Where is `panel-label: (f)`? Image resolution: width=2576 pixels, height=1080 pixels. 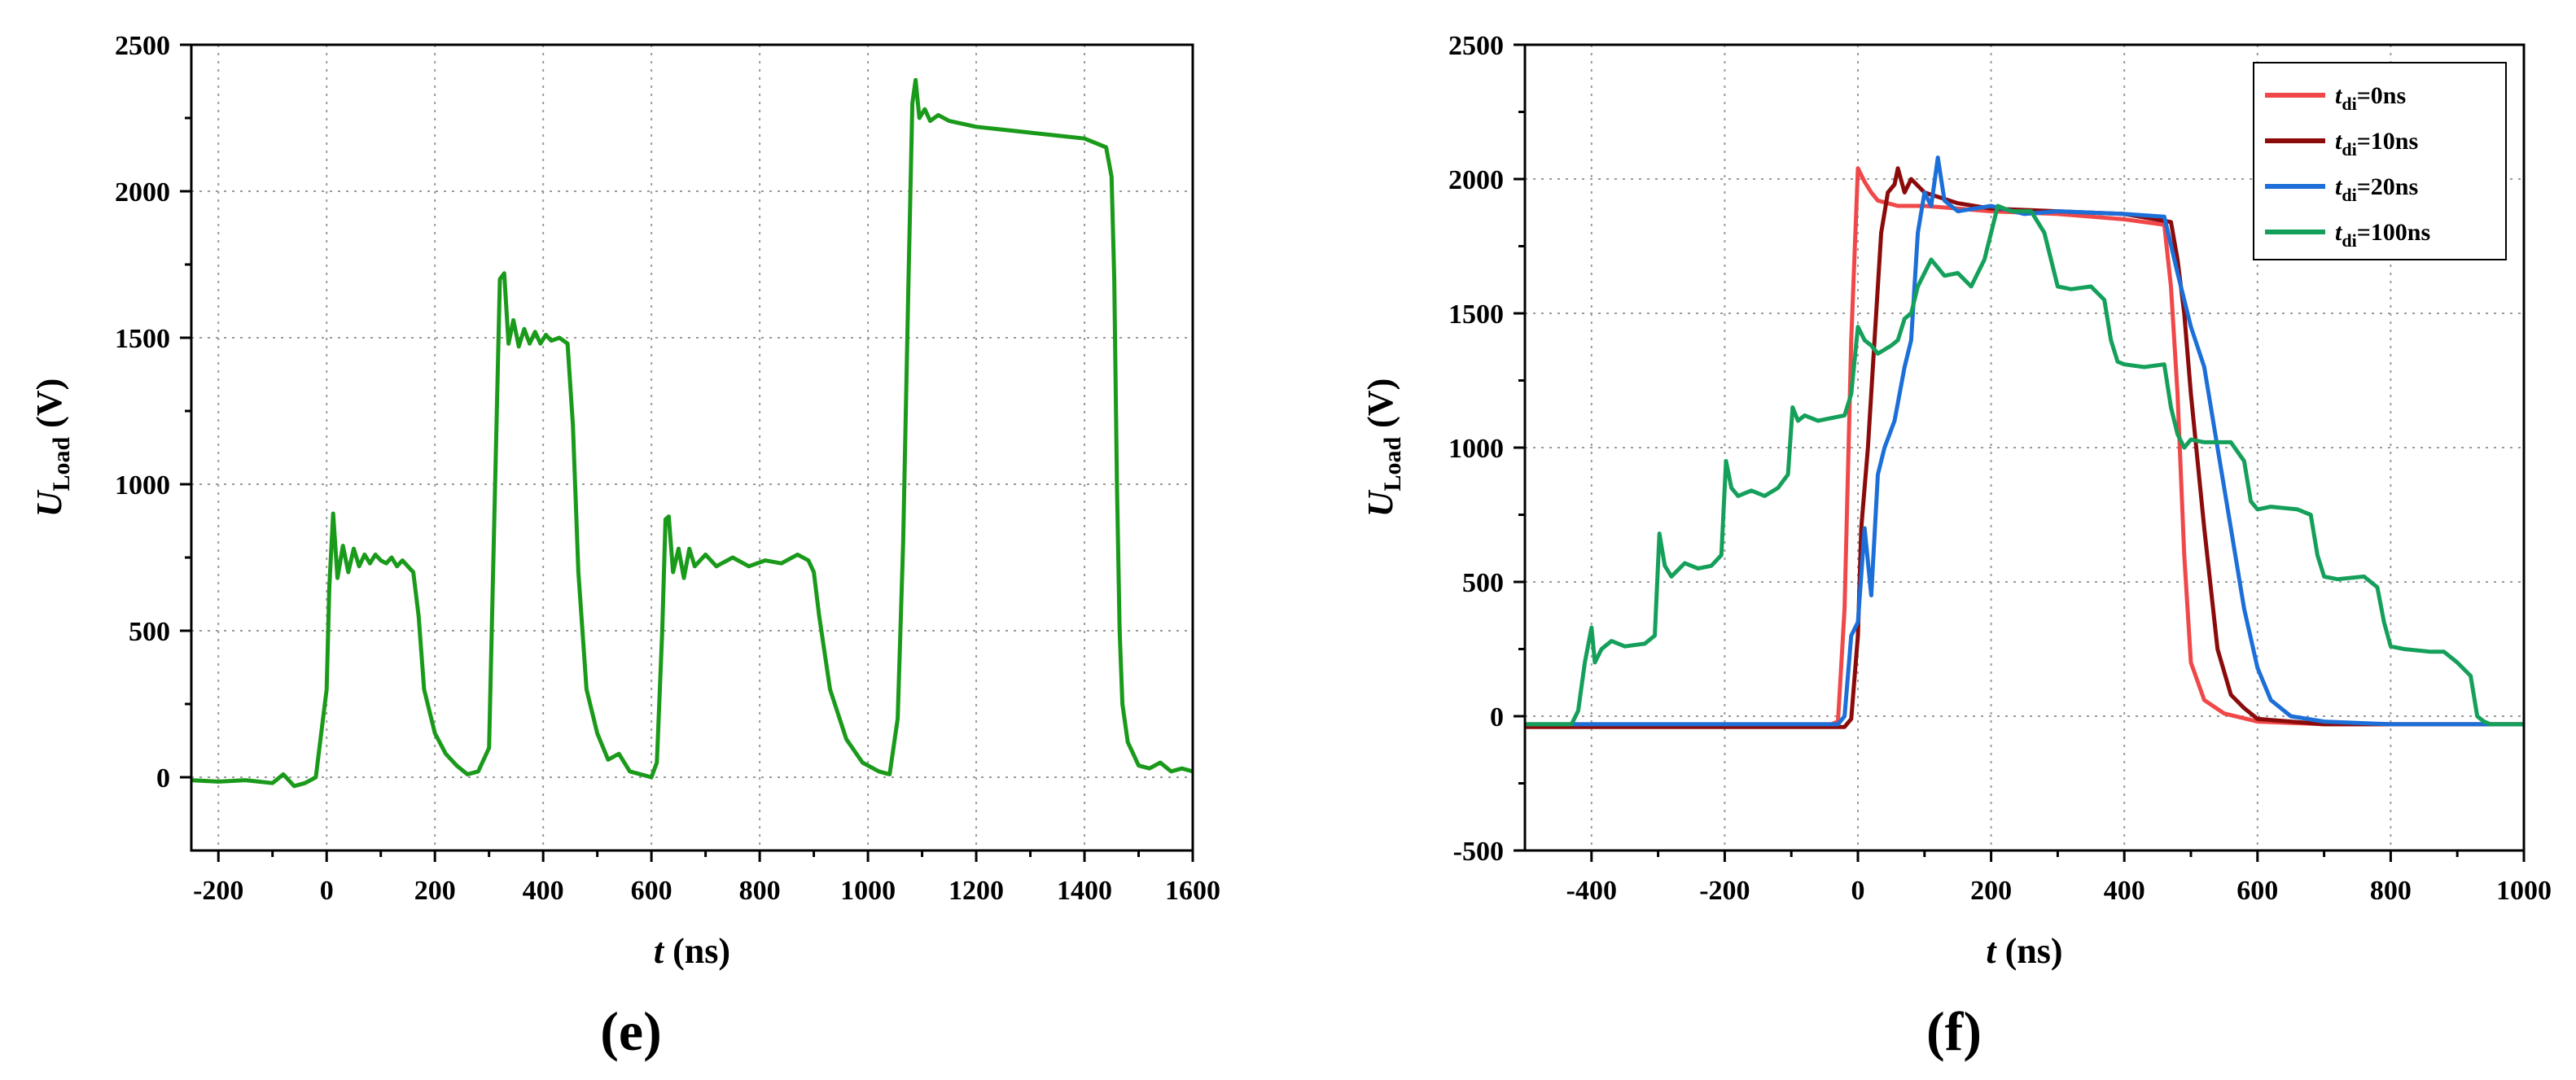 panel-label: (f) is located at coordinates (1954, 1031).